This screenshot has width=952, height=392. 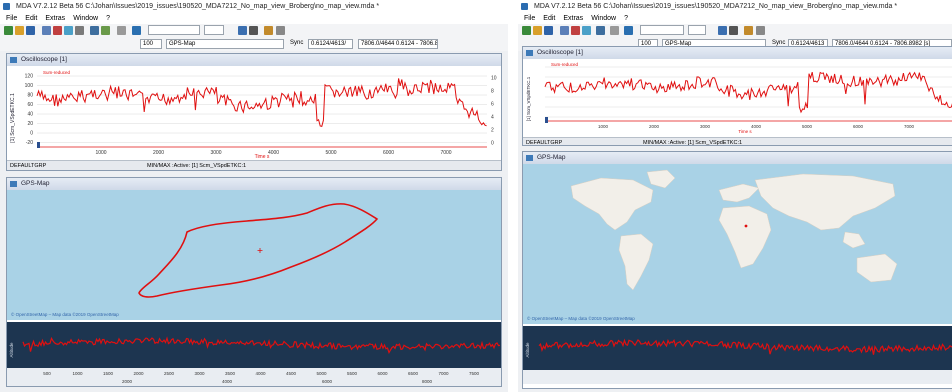 What do you see at coordinates (737, 158) in the screenshot?
I see `gps-map-title-bar: GPS-Map` at bounding box center [737, 158].